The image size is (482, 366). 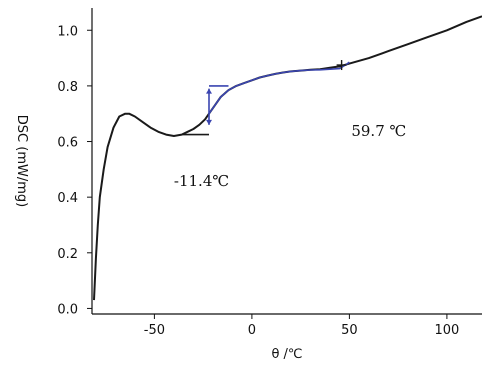 I want to click on x-axis-title: θ /℃, so click(x=286, y=354).